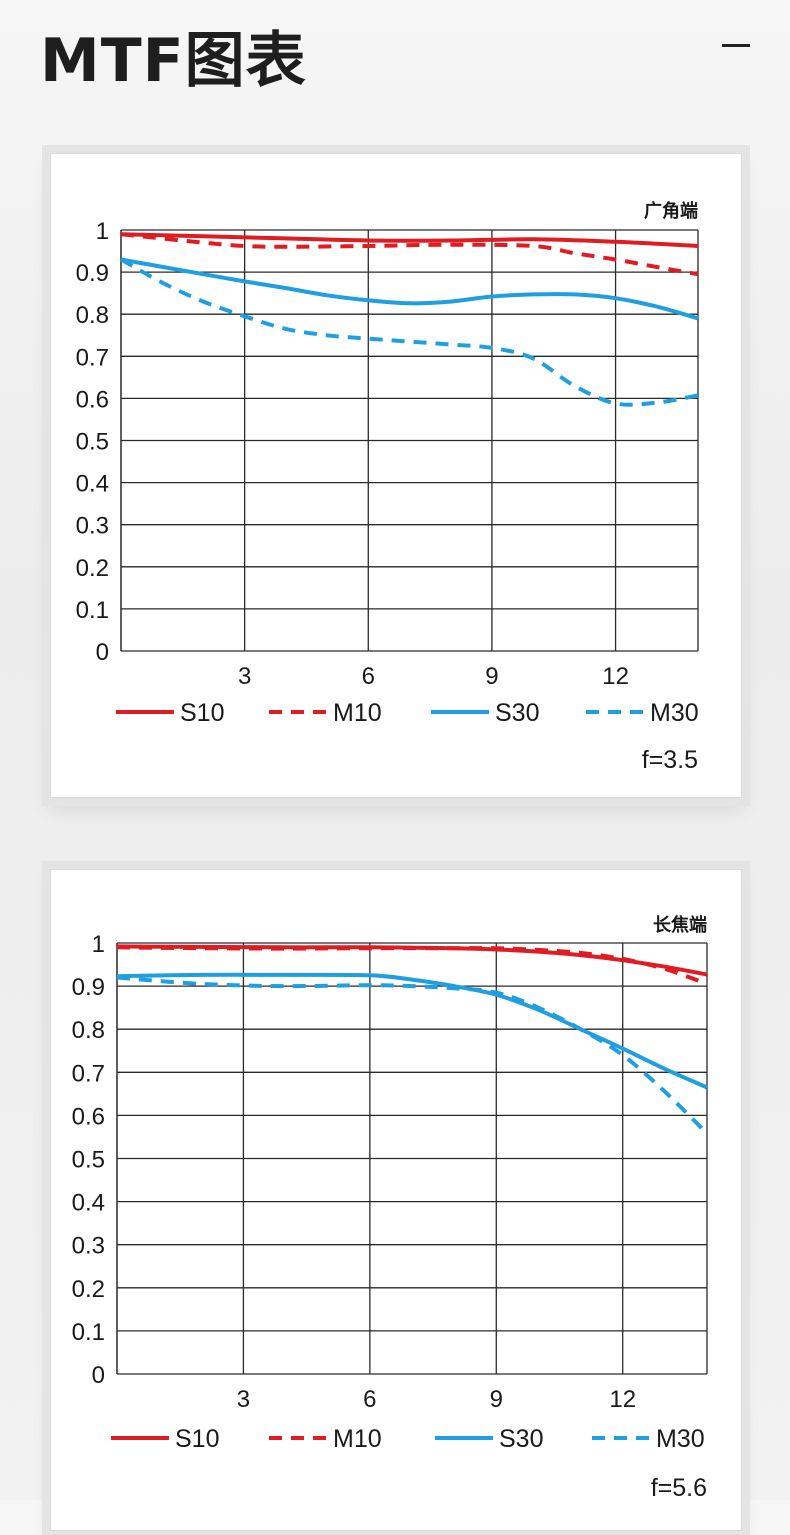 Image resolution: width=790 pixels, height=1535 pixels. Describe the element at coordinates (671, 210) in the screenshot. I see `corner-label: 广角端` at that location.